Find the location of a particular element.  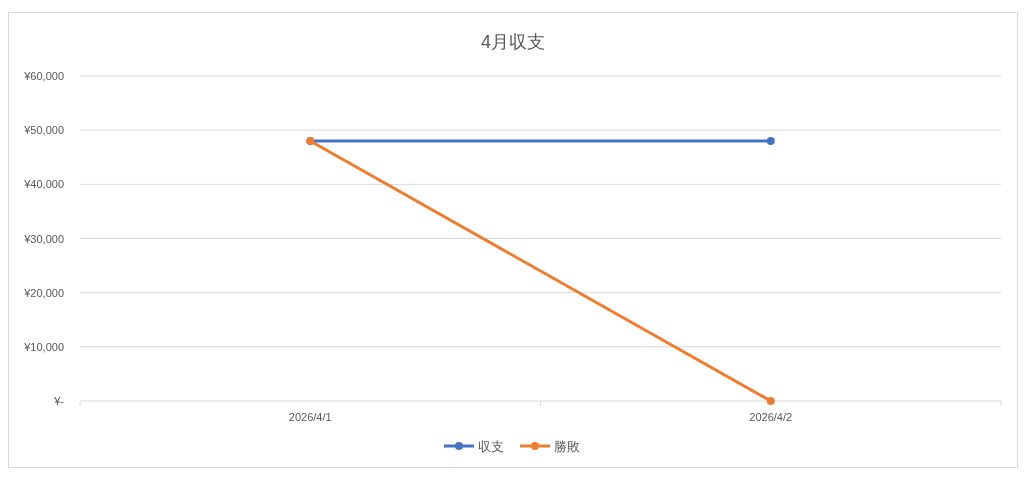

y-tick-label: ¥50,000 is located at coordinates (43, 130).